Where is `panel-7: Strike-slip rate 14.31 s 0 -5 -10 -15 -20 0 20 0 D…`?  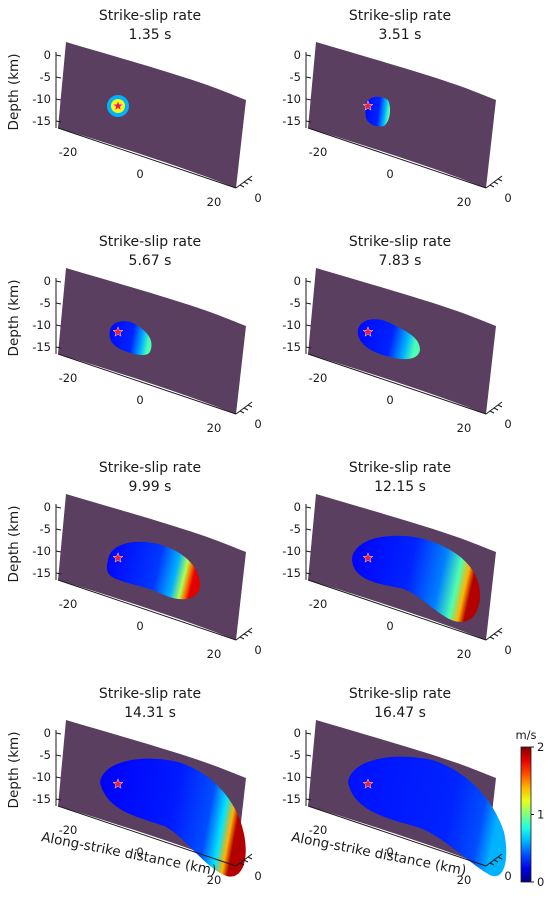 panel-7: Strike-slip rate 14.31 s 0 -5 -10 -15 -20 0 20 0 D… is located at coordinates (134, 786).